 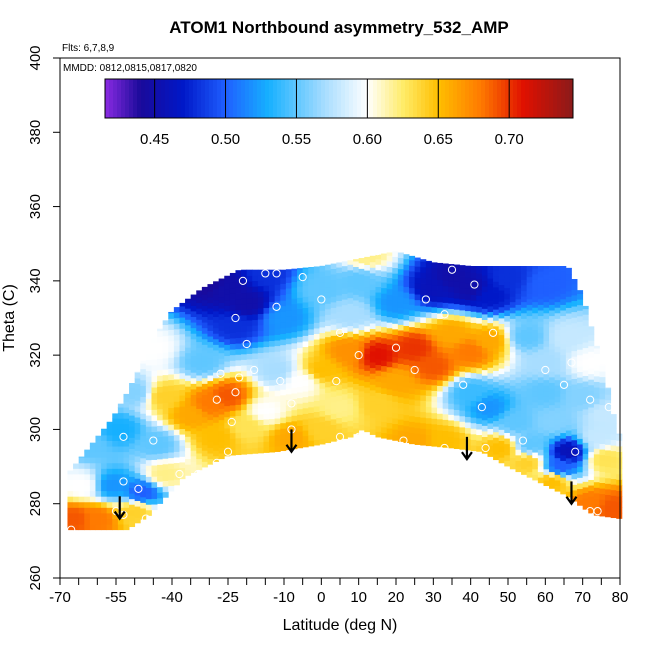 I want to click on x-tick-label: 80, so click(x=620, y=597).